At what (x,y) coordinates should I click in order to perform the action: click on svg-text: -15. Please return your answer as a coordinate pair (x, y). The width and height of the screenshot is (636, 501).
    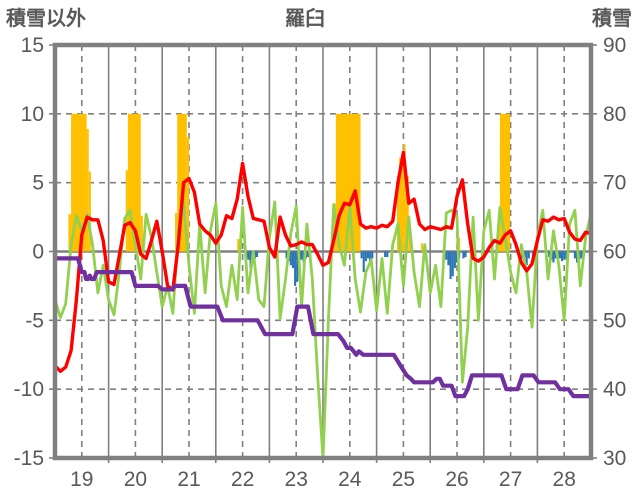
    Looking at the image, I should click on (29, 458).